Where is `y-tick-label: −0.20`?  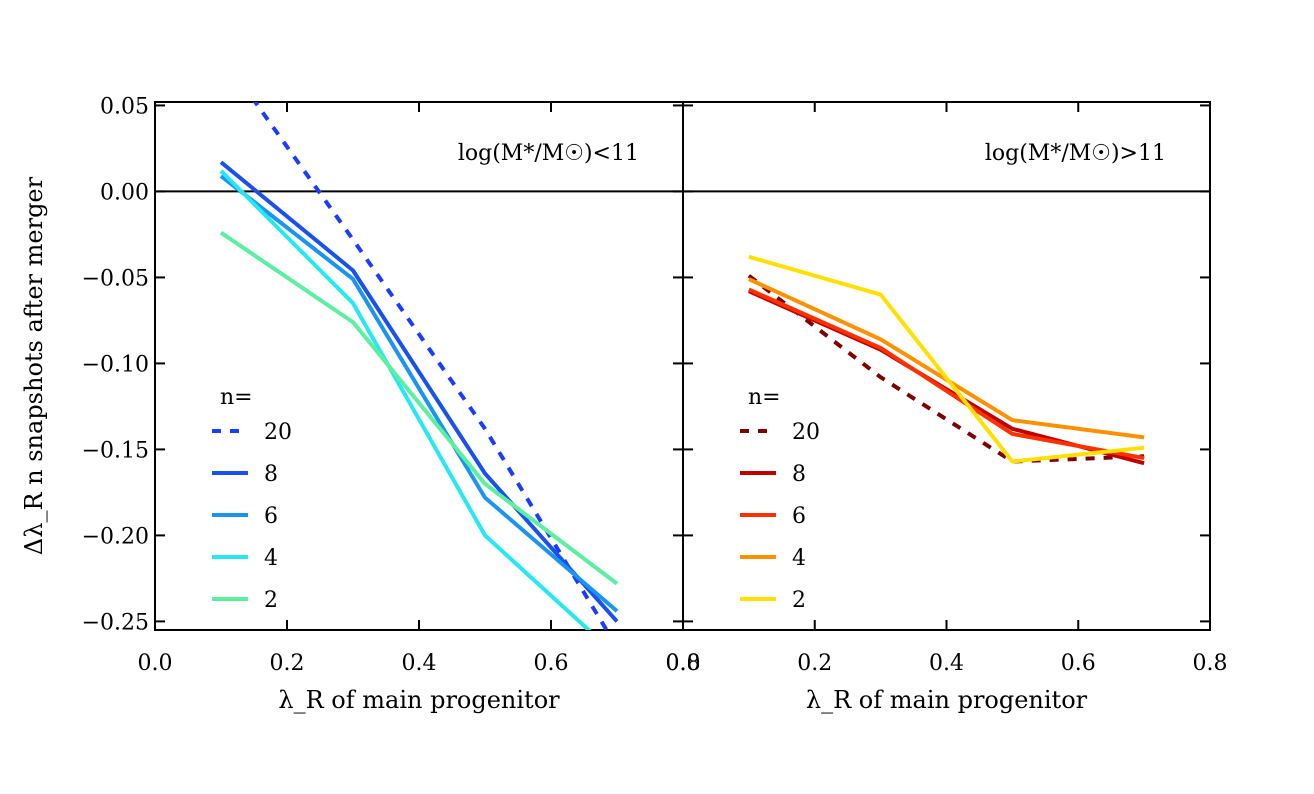
y-tick-label: −0.20 is located at coordinates (115, 536).